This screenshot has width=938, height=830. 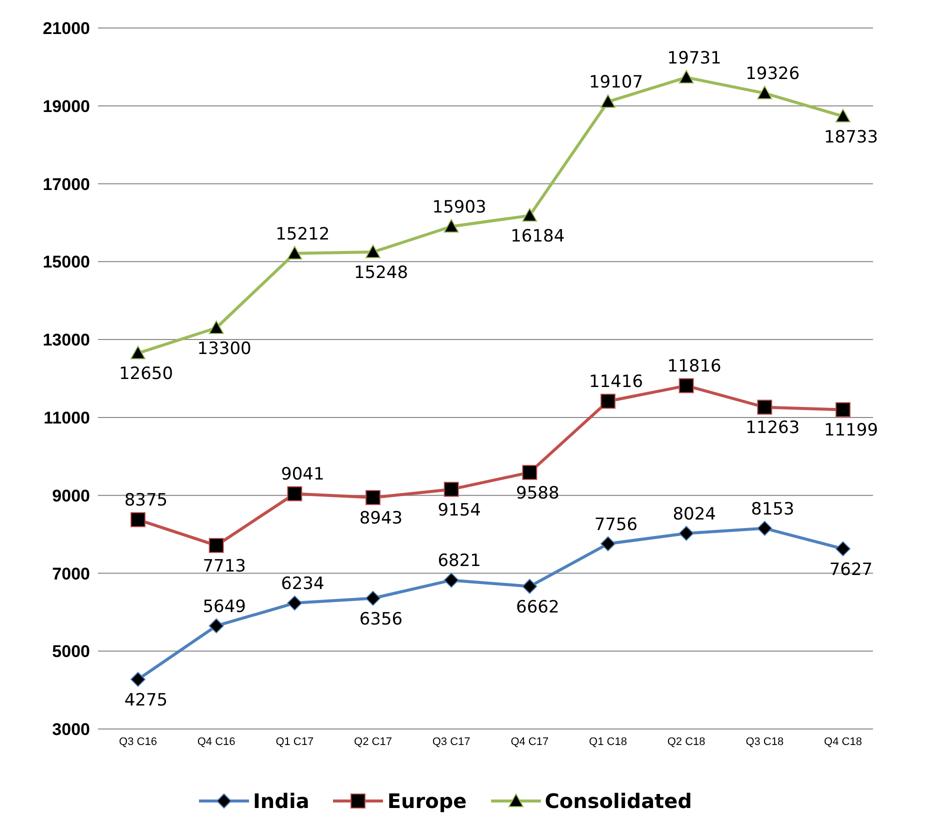 I want to click on data-label: 4275, so click(x=146, y=700).